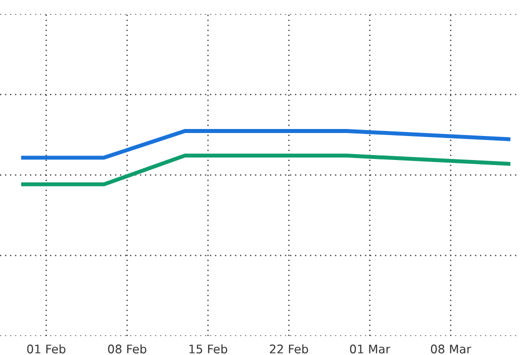  What do you see at coordinates (370, 349) in the screenshot?
I see `x-tick-label: 01 Mar` at bounding box center [370, 349].